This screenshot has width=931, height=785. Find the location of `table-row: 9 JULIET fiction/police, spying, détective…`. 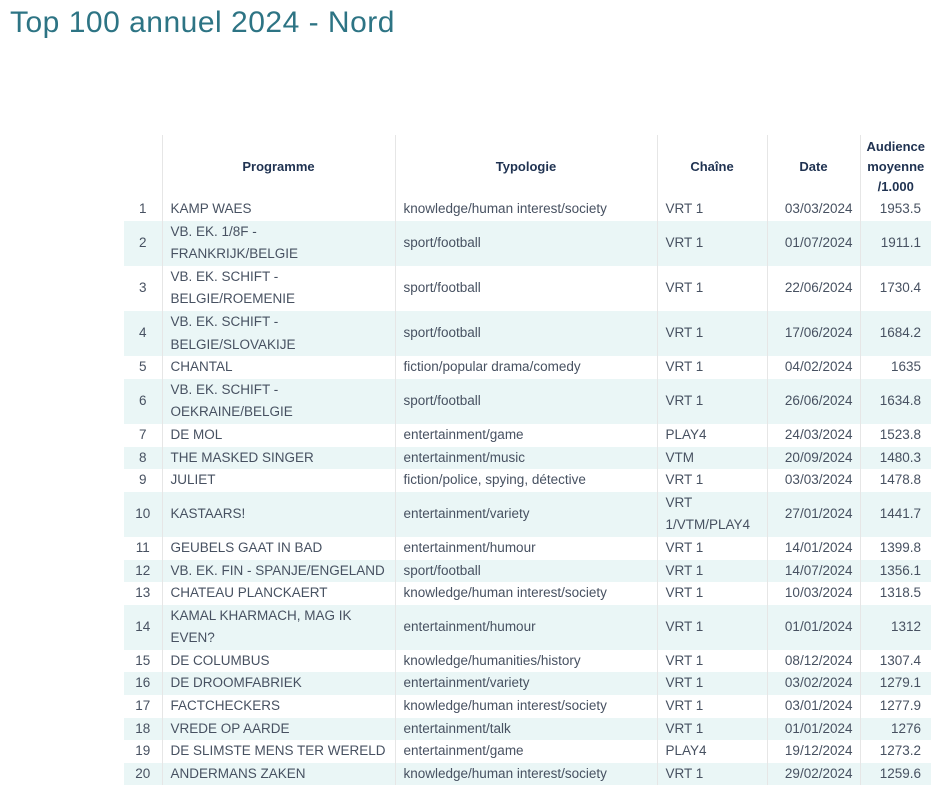

table-row: 9 JULIET fiction/police, spying, détective… is located at coordinates (527, 480).